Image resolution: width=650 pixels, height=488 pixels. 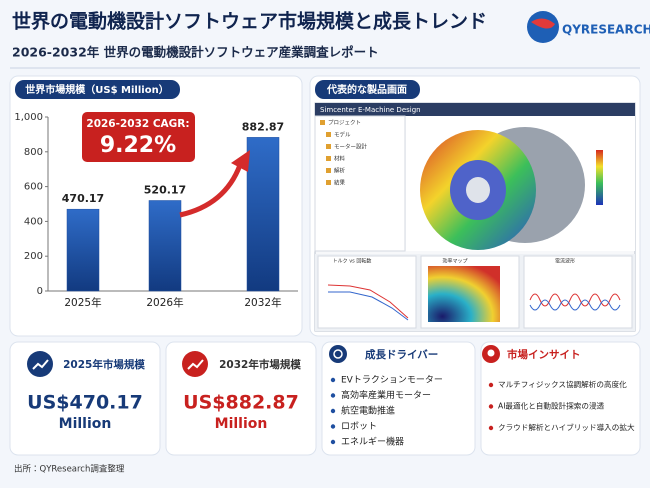 I want to click on plot-frame, so click(x=578, y=292).